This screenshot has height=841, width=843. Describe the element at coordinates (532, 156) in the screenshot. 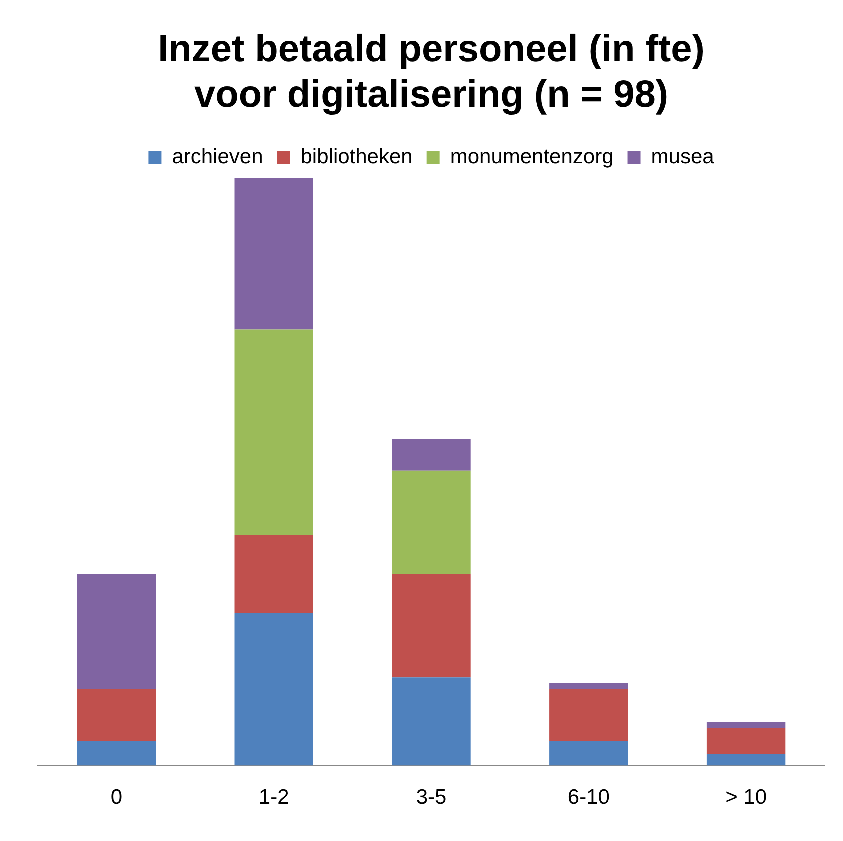

I see `legend-label: monumentenzorg` at that location.